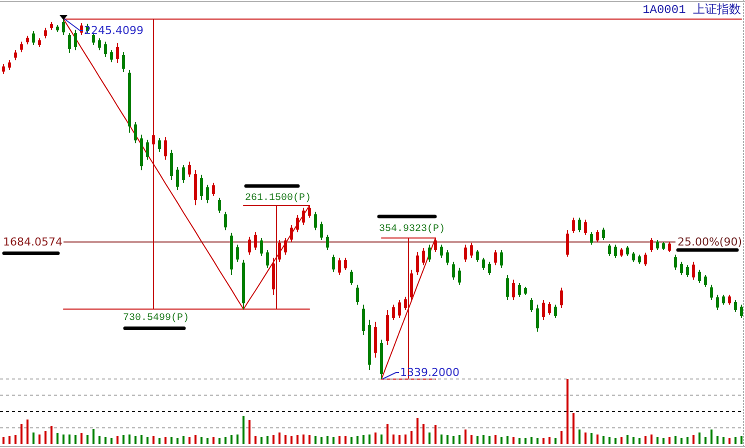 Image resolution: width=745 pixels, height=448 pixels. What do you see at coordinates (32, 242) in the screenshot?
I see `ref-line-label: 1684.0574` at bounding box center [32, 242].